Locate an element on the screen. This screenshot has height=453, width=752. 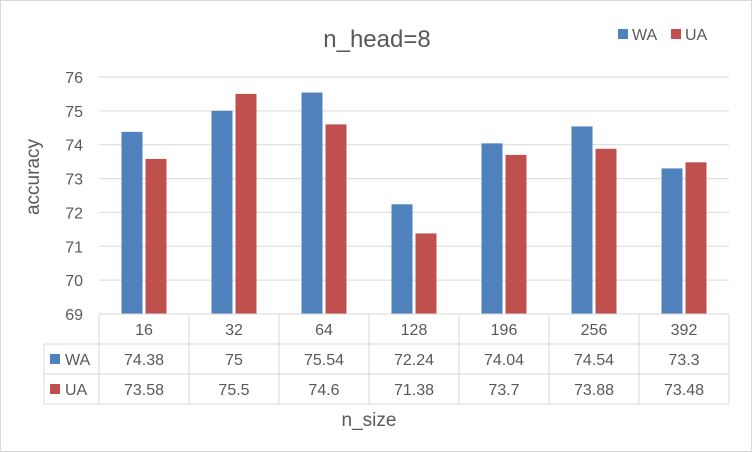
legend-label-wa: WA is located at coordinates (645, 35).